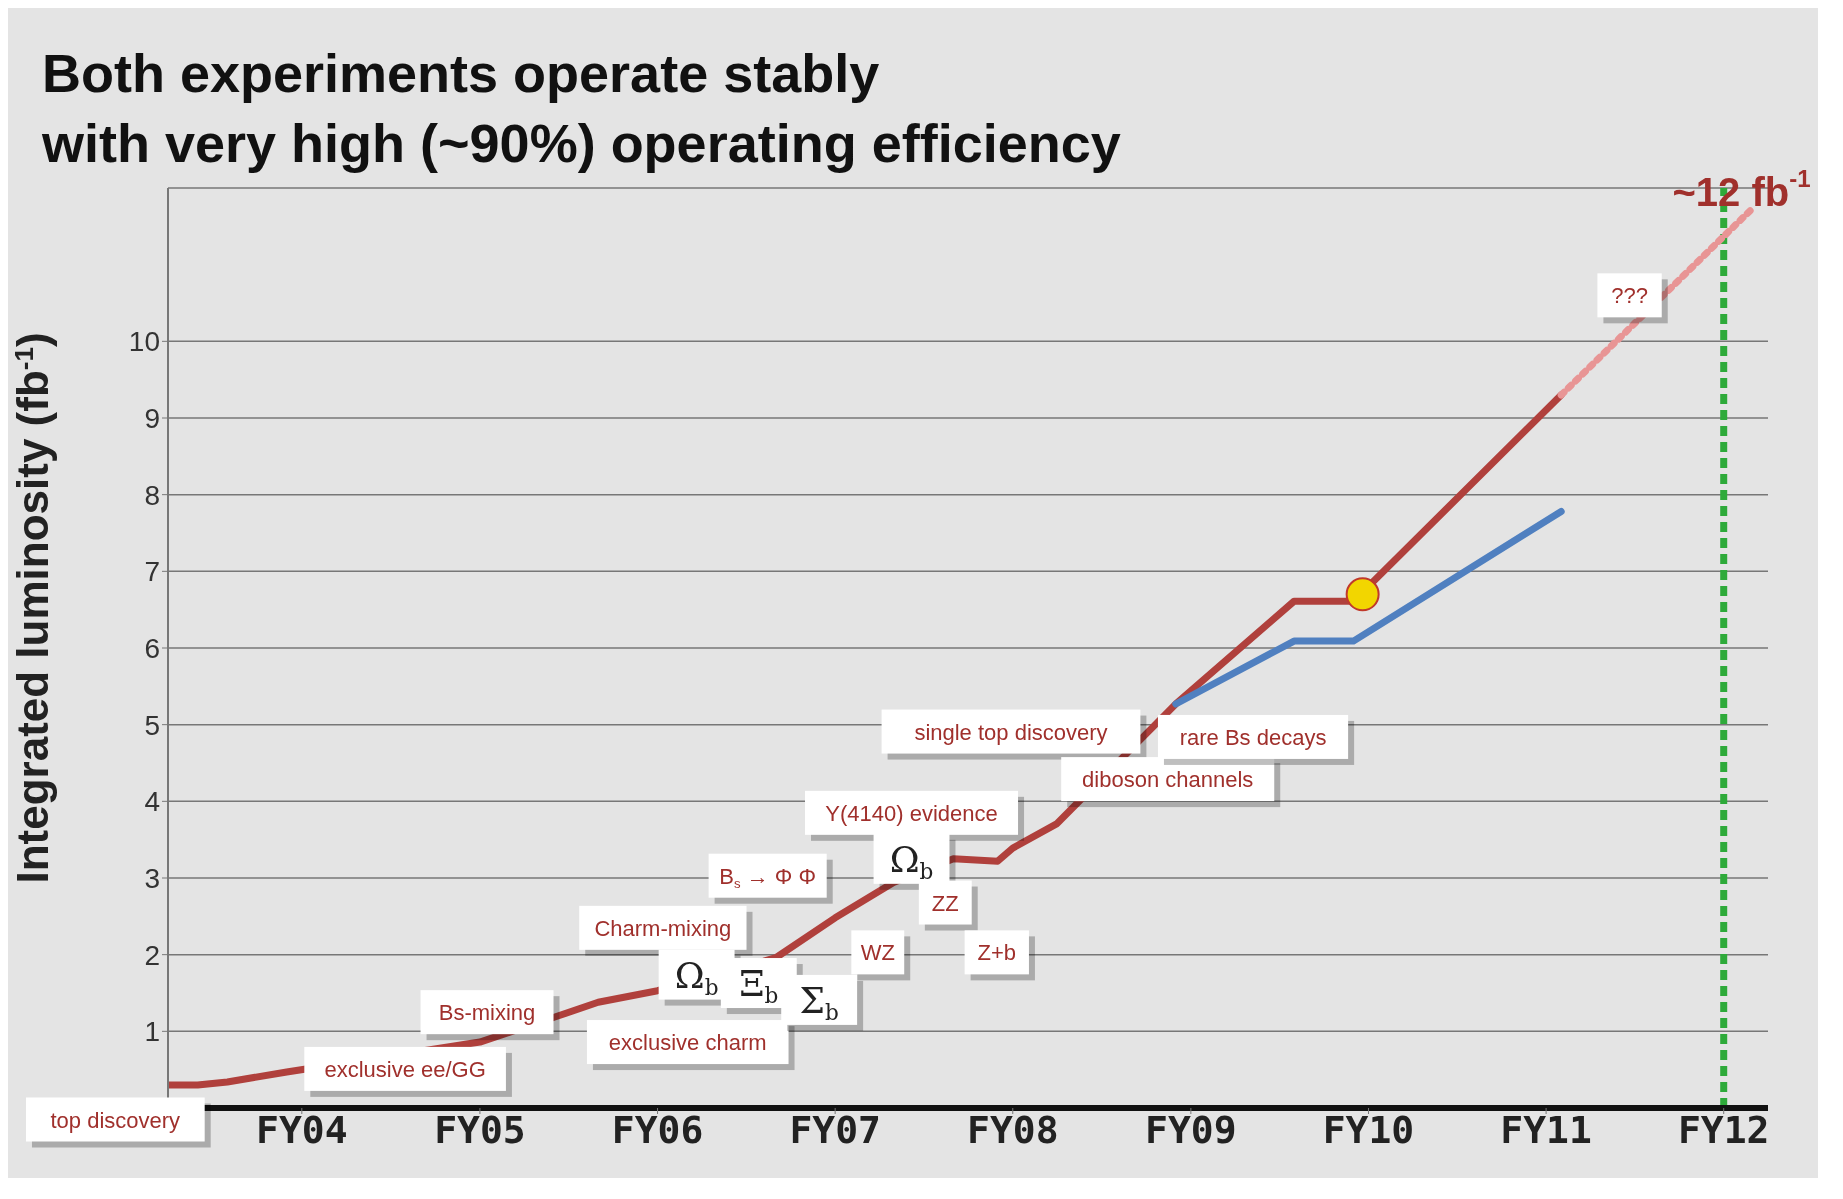  Describe the element at coordinates (997, 952) in the screenshot. I see `annotation: Z+b` at that location.